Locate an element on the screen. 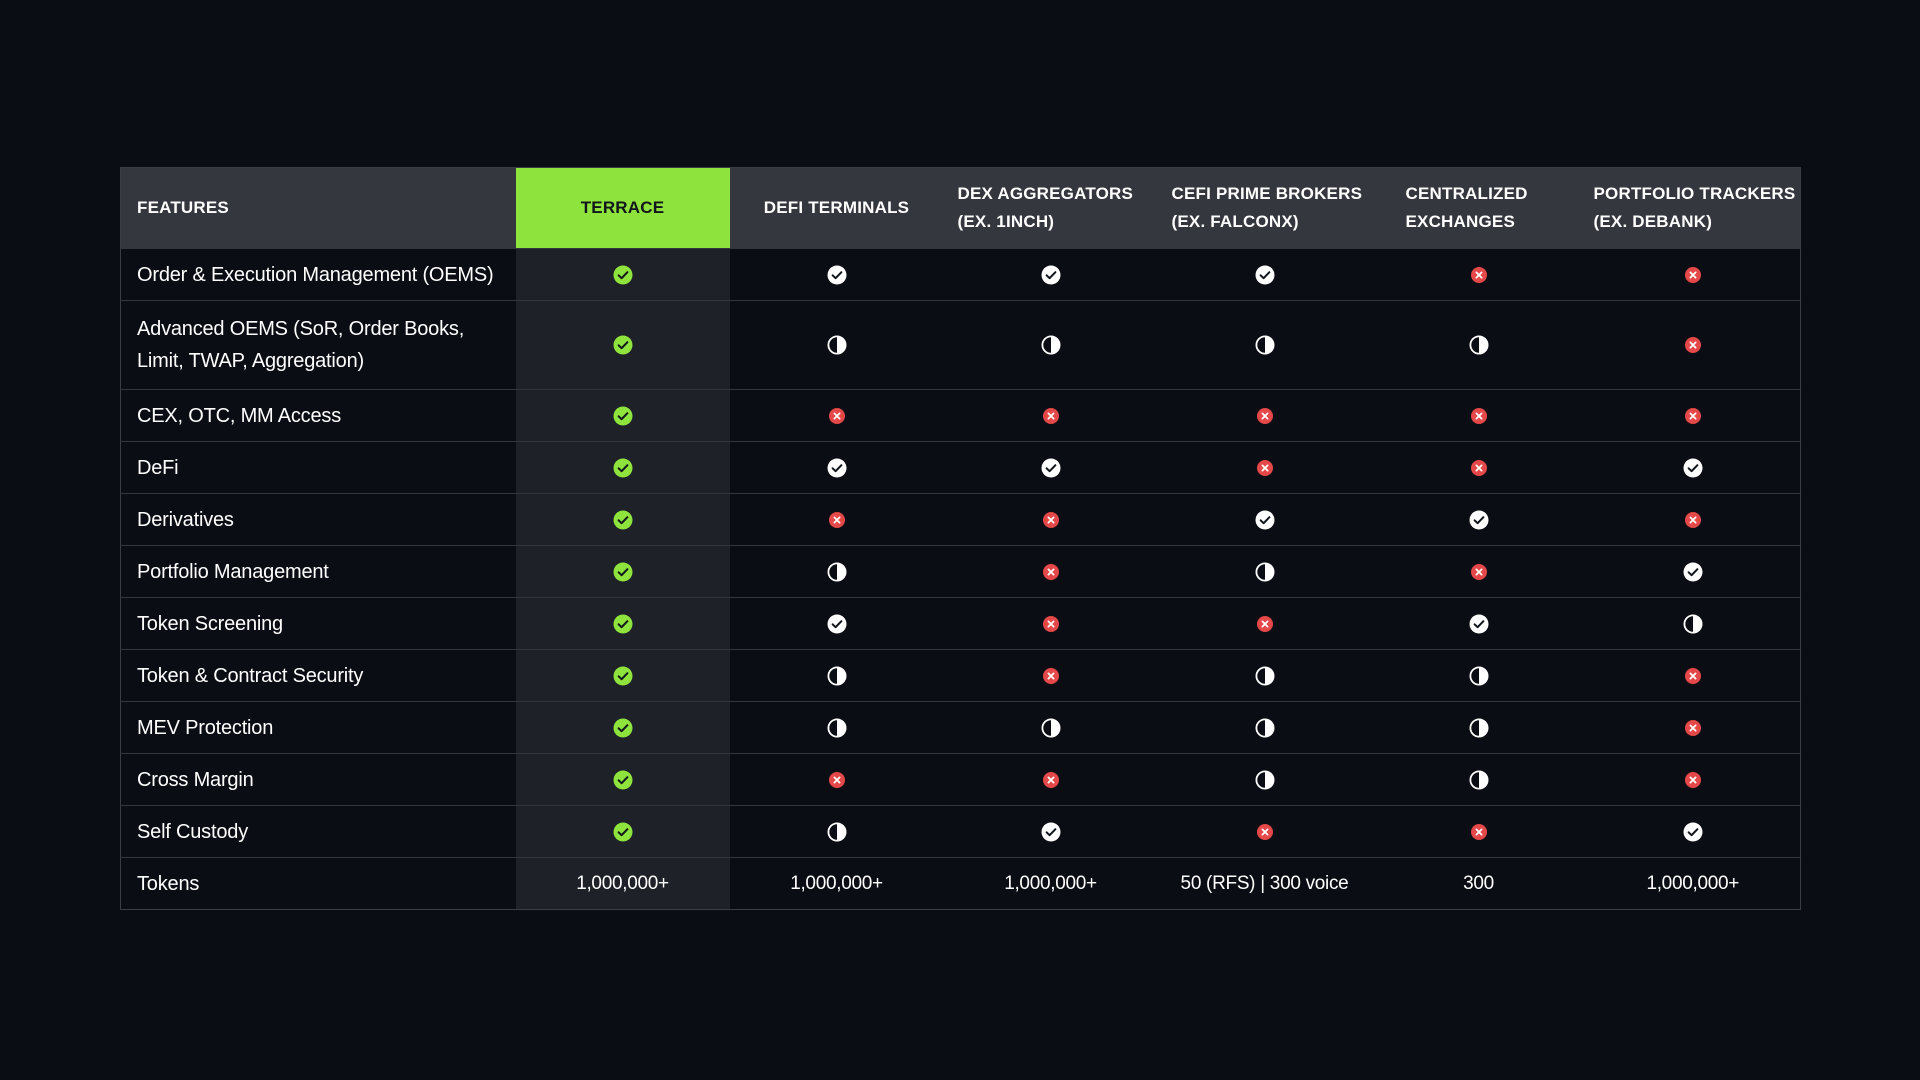  table-row: Self Custody is located at coordinates (960, 831).